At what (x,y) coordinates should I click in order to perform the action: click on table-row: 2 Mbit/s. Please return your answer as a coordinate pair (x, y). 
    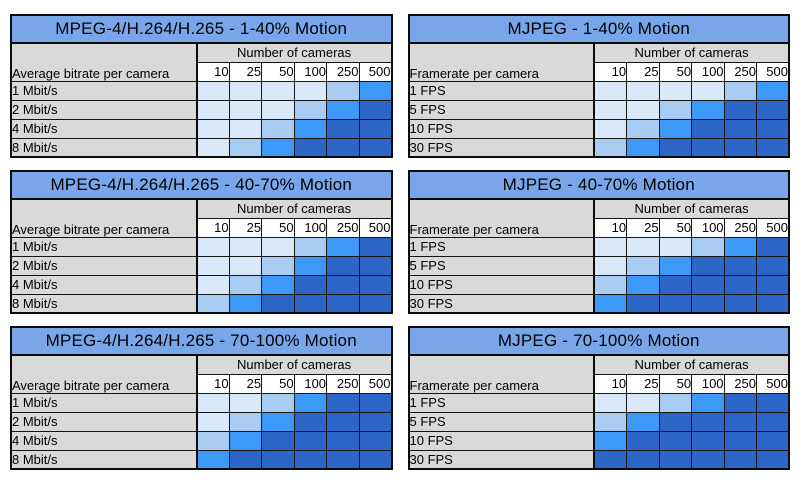
    Looking at the image, I should click on (201, 109).